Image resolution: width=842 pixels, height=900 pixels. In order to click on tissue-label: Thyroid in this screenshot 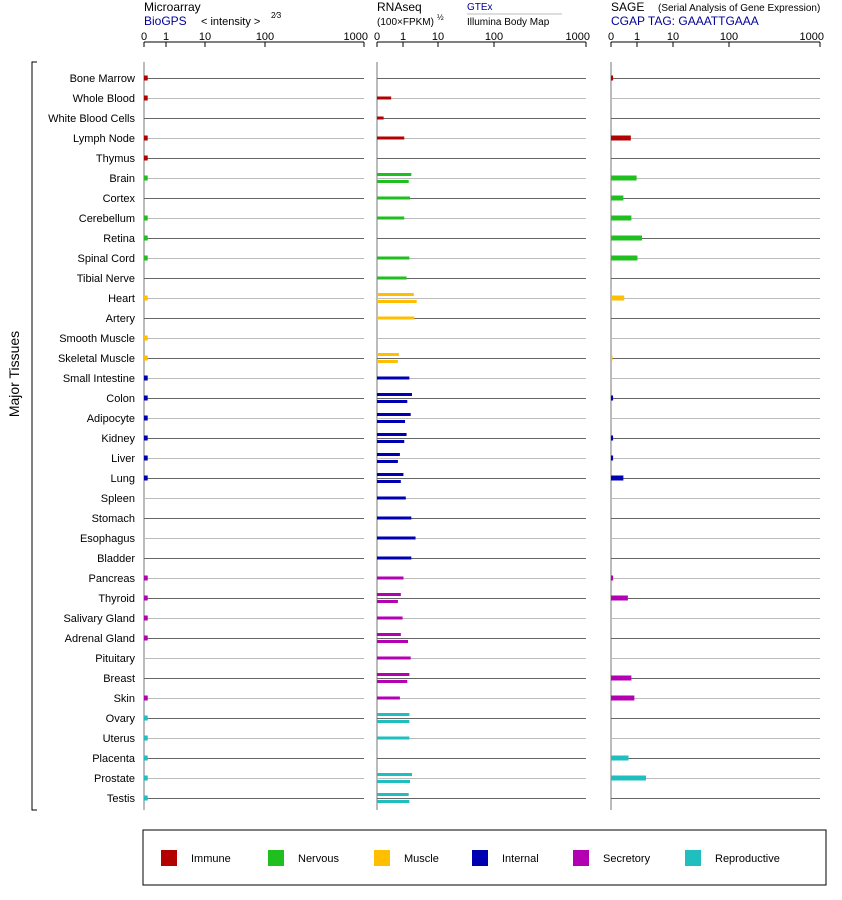, I will do `click(116, 599)`.